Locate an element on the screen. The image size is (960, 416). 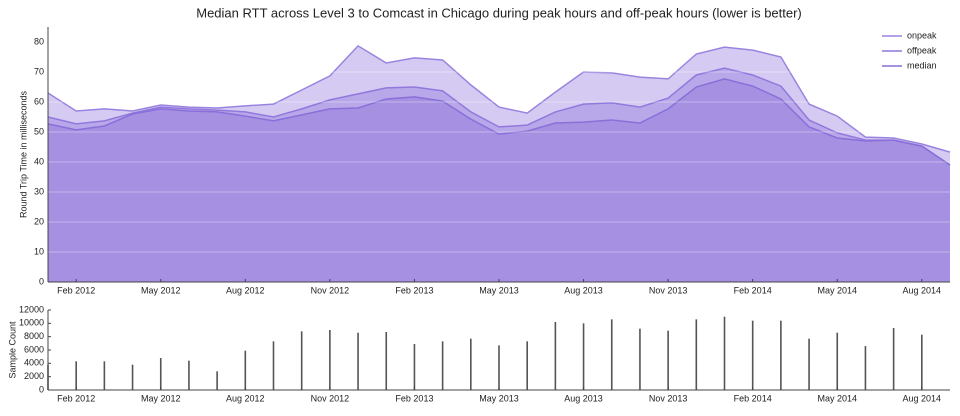
y-tick-label: 4000 is located at coordinates (34, 363).